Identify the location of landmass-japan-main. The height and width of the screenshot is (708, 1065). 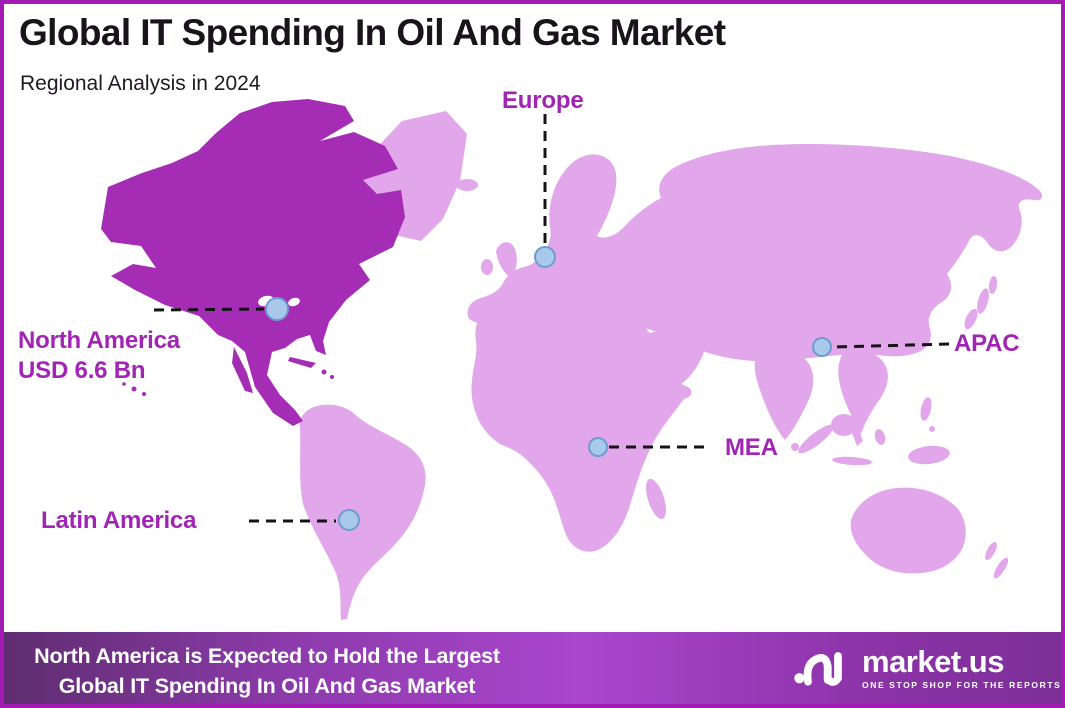
(983, 301).